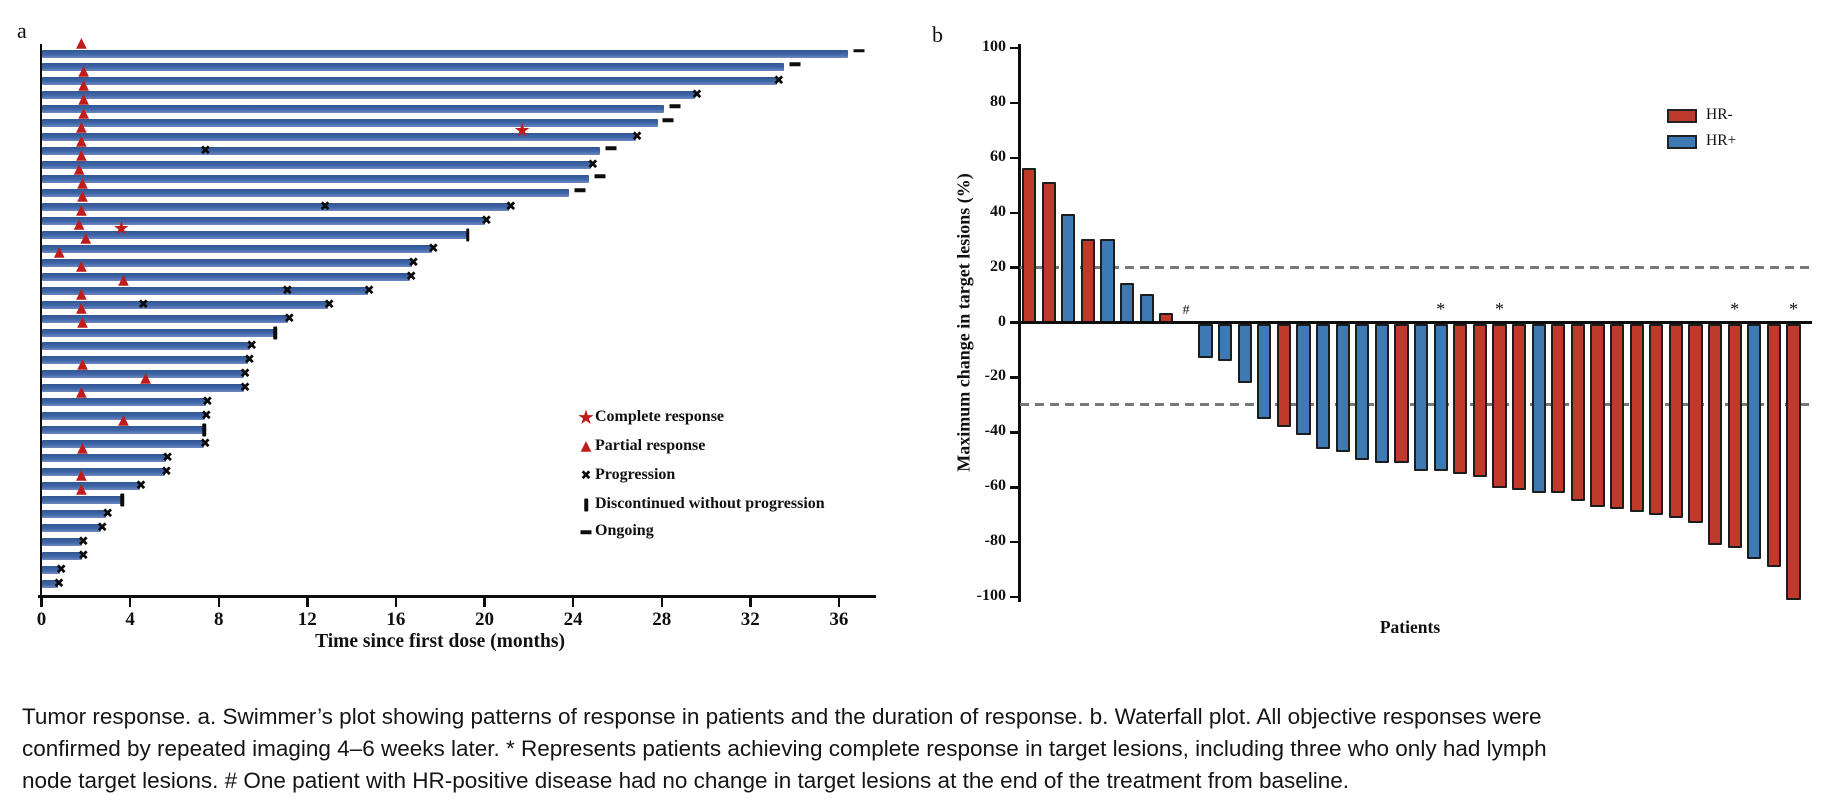  What do you see at coordinates (750, 619) in the screenshot?
I see `swimmer-x-tick-label: 32` at bounding box center [750, 619].